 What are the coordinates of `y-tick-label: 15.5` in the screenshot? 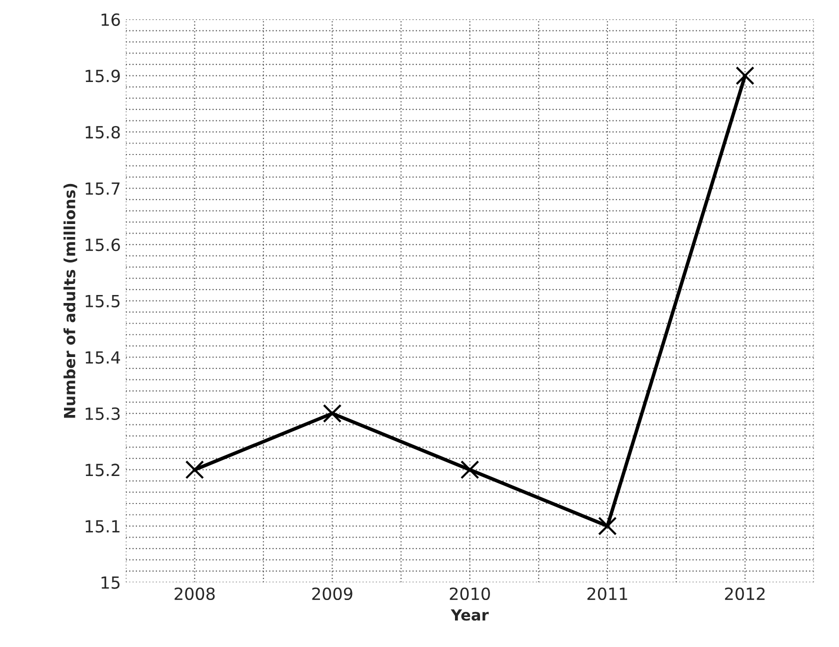 It's located at (103, 301).